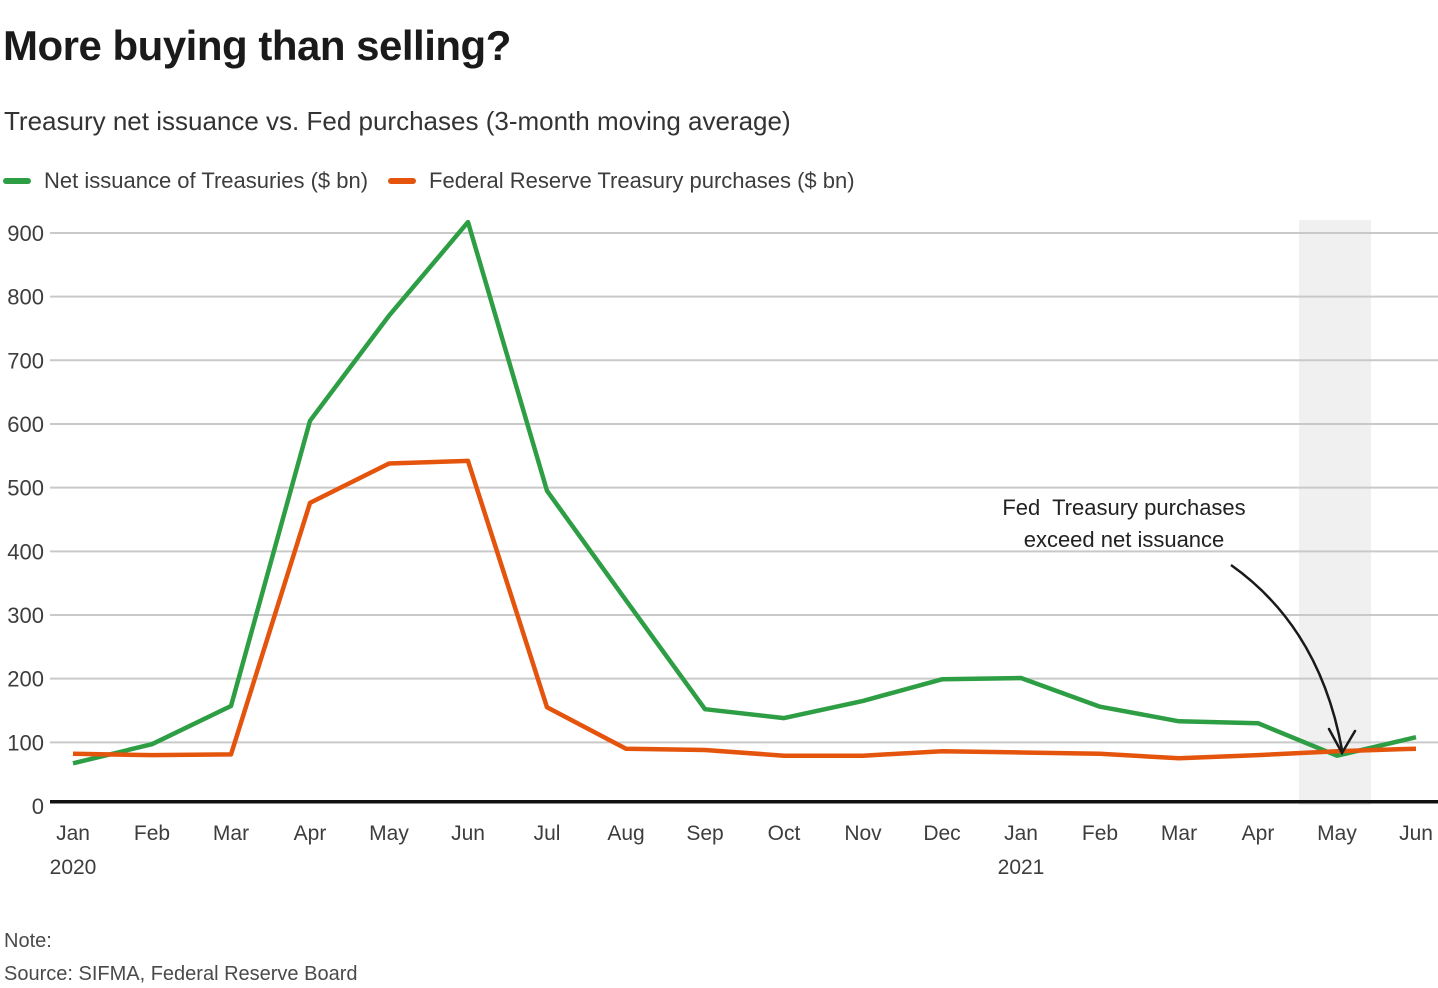 The image size is (1438, 988). I want to click on x-tick-label: Sep, so click(704, 833).